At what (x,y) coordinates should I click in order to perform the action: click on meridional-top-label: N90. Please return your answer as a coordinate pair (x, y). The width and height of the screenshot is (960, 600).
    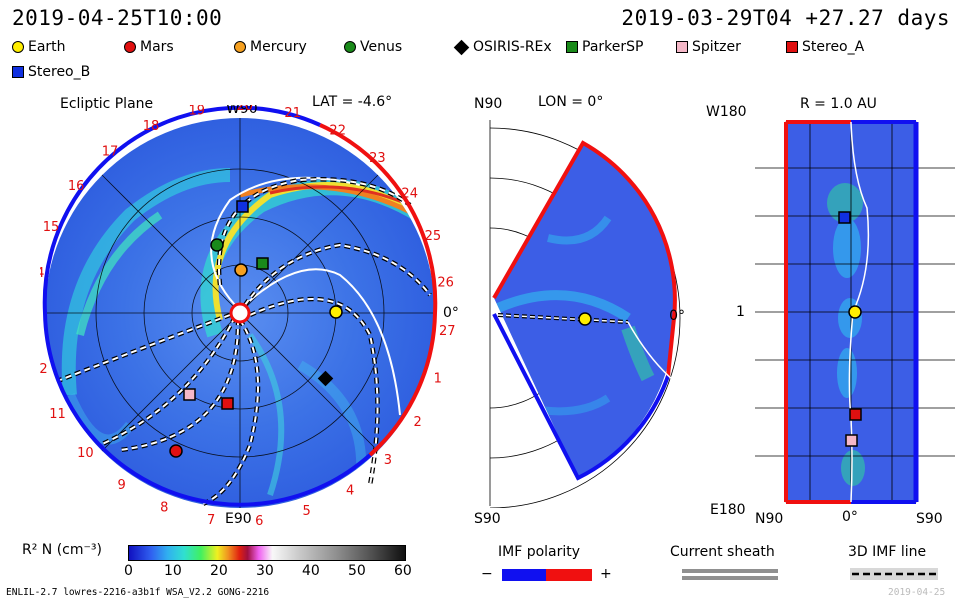
    Looking at the image, I should click on (488, 104).